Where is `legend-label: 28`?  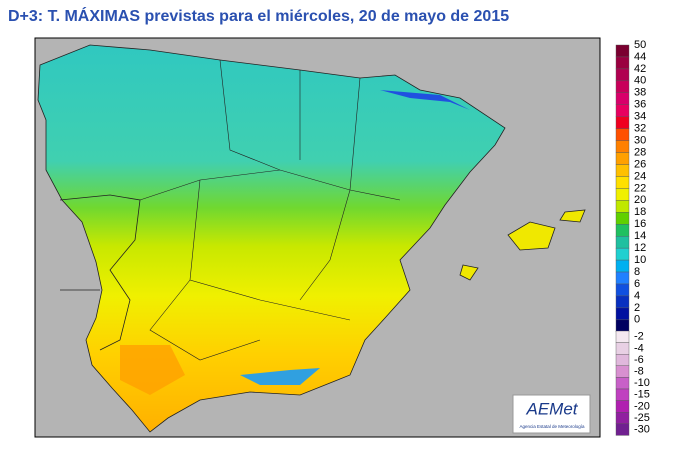
legend-label: 28 is located at coordinates (640, 152).